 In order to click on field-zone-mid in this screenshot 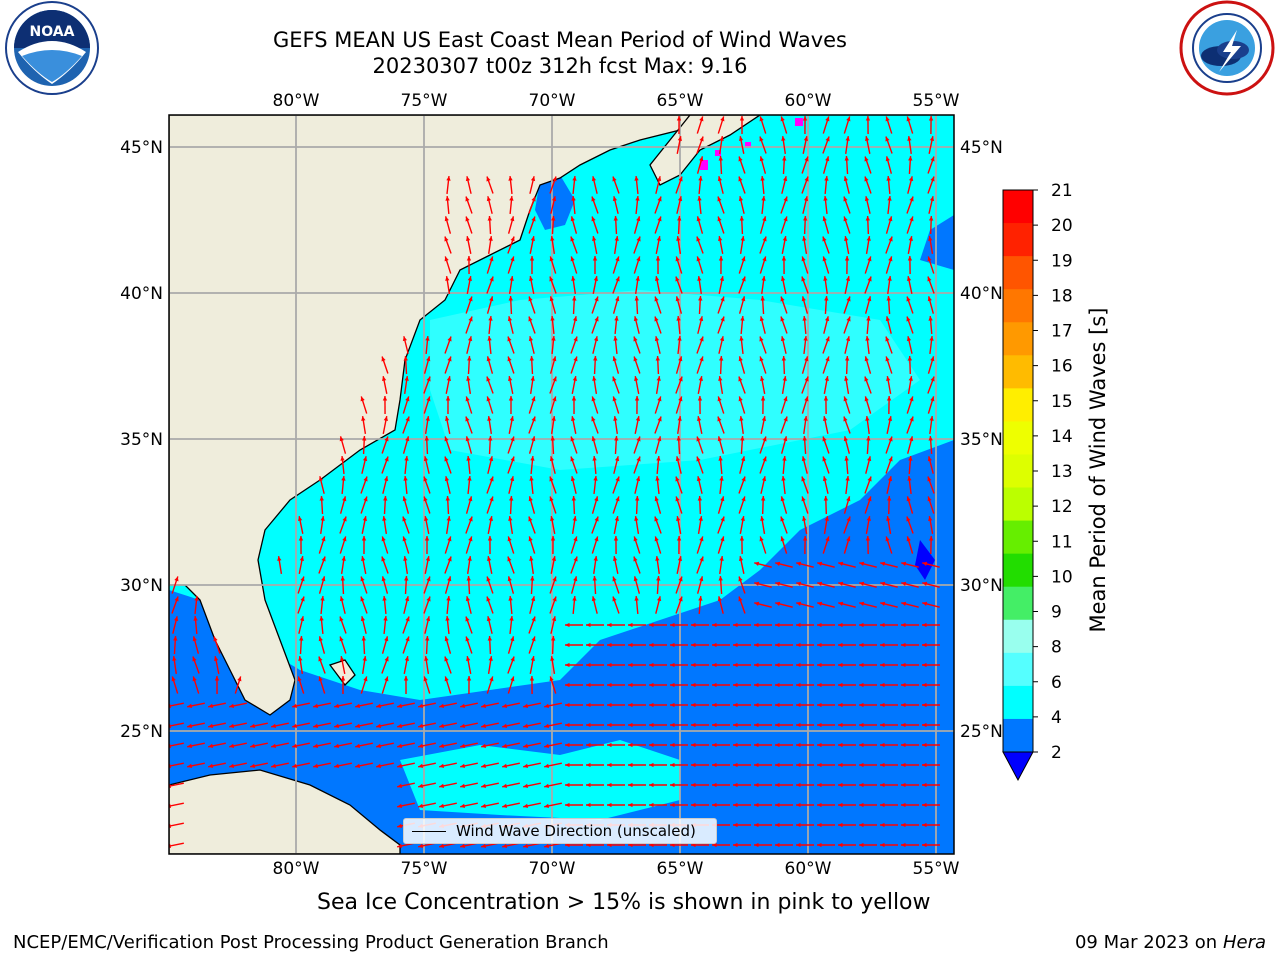, I will do `click(540, 780)`.